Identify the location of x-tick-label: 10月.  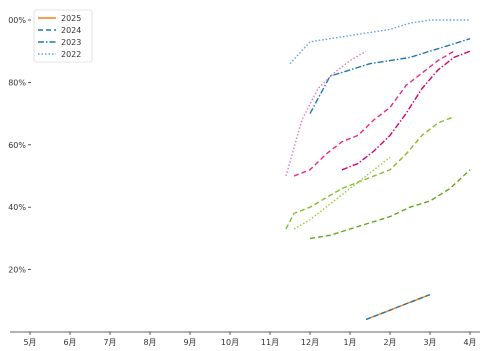
(230, 342).